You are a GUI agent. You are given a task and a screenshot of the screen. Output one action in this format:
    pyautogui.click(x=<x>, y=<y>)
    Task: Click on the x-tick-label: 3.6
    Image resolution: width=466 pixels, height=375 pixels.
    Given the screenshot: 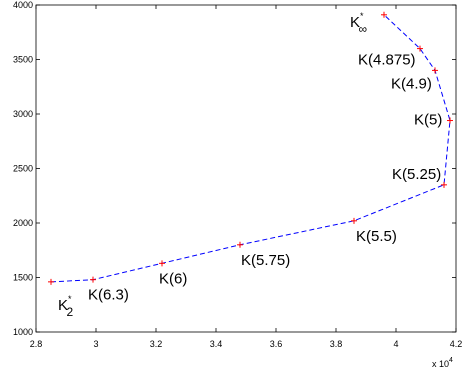 What is the action you would take?
    pyautogui.click(x=276, y=344)
    